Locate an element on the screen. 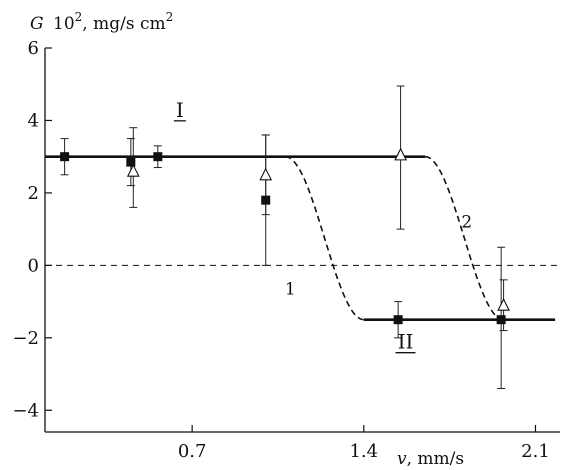  curve-label-1: 1 is located at coordinates (290, 289).